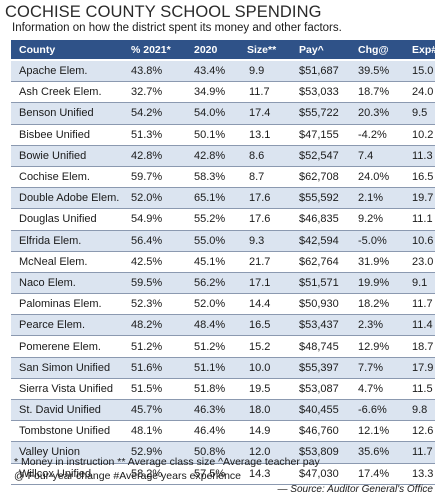 Image resolution: width=443 pixels, height=500 pixels. I want to click on cell-change: 2.1%, so click(371, 198).